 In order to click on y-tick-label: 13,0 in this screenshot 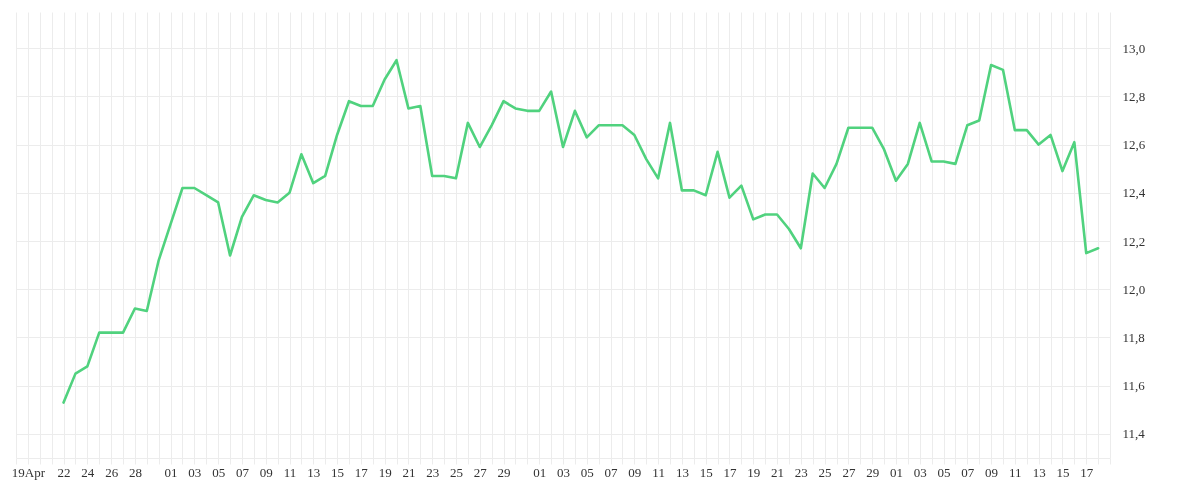, I will do `click(1134, 48)`.